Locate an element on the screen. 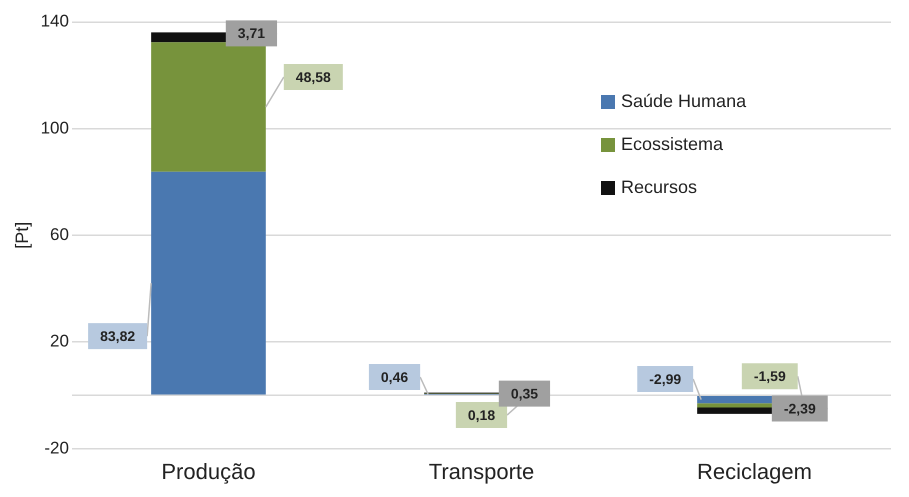 The height and width of the screenshot is (497, 909). y-tick-label: 100 is located at coordinates (54, 128).